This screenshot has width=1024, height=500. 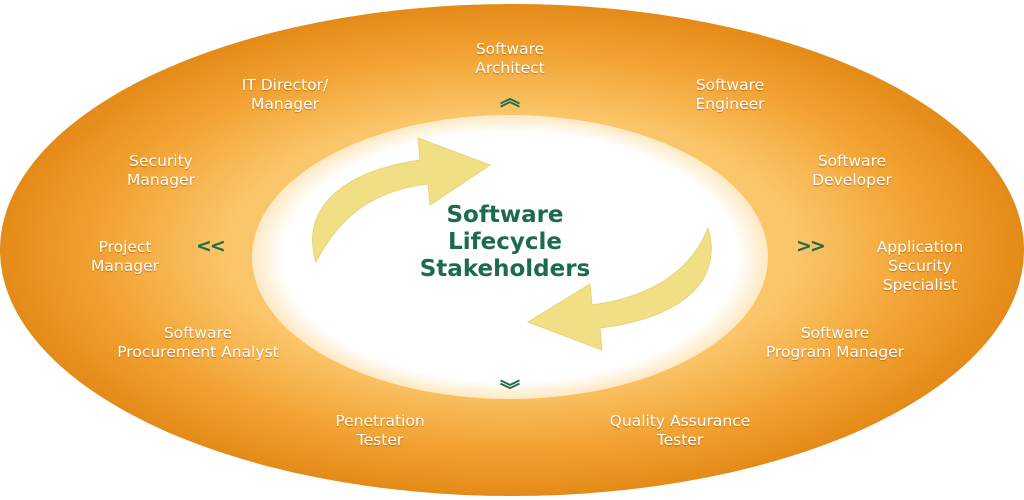 I want to click on role-software-engineer: Software Engineer, so click(x=730, y=95).